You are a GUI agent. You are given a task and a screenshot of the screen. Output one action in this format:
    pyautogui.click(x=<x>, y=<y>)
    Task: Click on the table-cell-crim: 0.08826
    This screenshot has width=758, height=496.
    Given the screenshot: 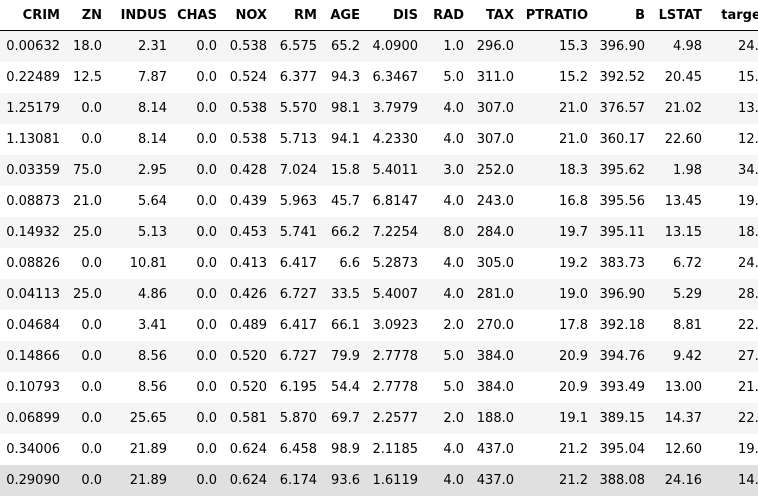 What is the action you would take?
    pyautogui.click(x=32, y=263)
    